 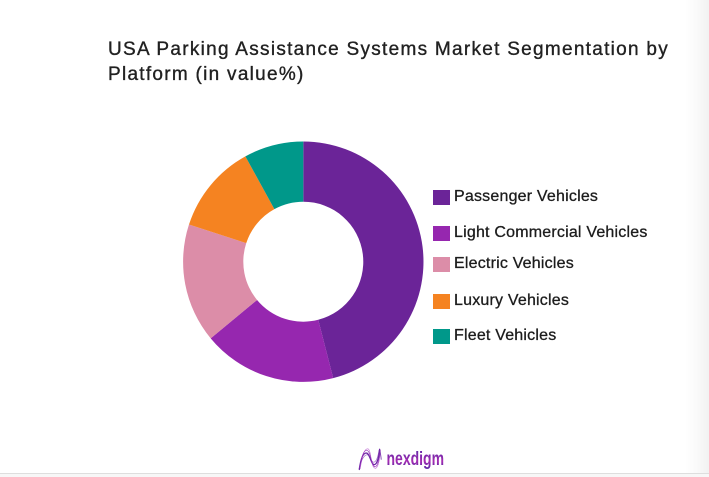 I want to click on svg-text: nexdigm, so click(x=416, y=459).